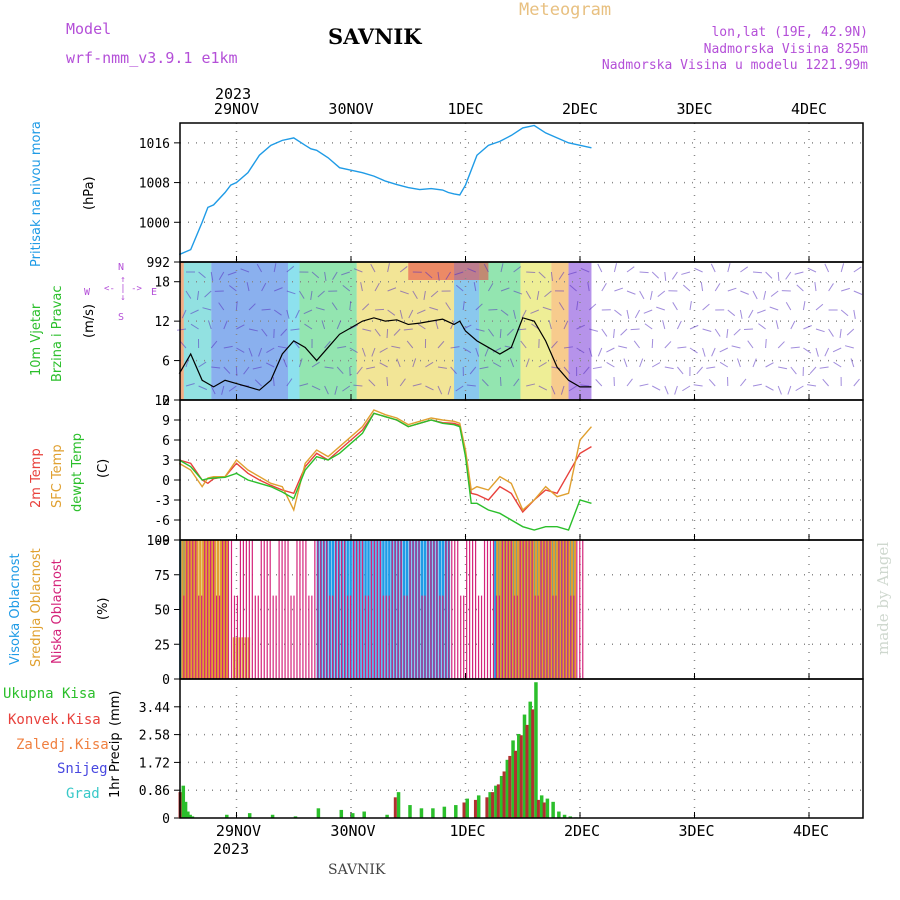 This screenshot has height=900, width=900. I want to click on top-date-label-2: 1DEC, so click(465, 109).